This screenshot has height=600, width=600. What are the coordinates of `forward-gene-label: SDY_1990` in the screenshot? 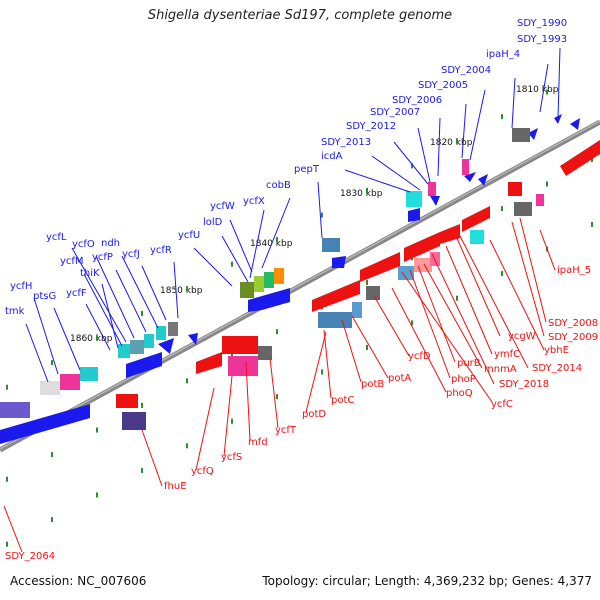 It's located at (542, 23).